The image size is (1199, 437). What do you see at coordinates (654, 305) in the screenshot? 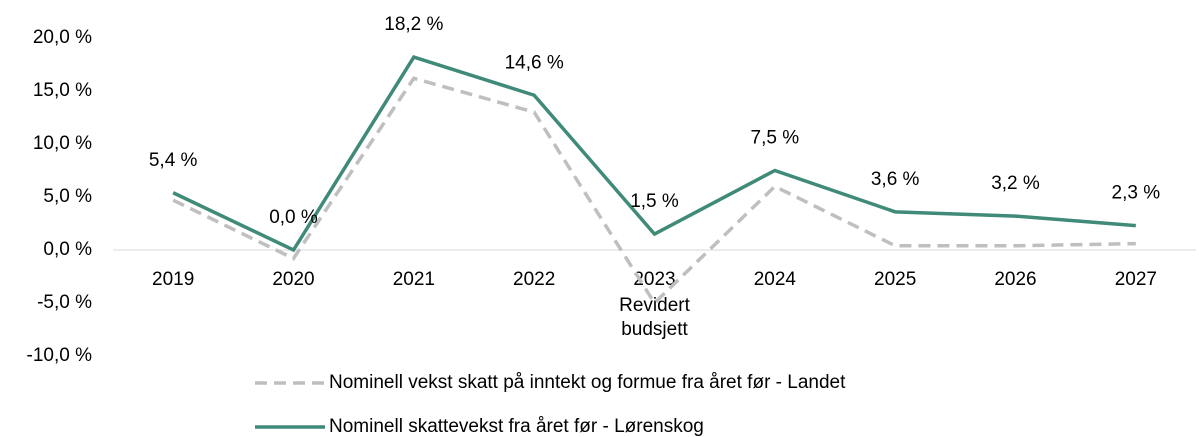
I see `annotation: Revidert` at bounding box center [654, 305].